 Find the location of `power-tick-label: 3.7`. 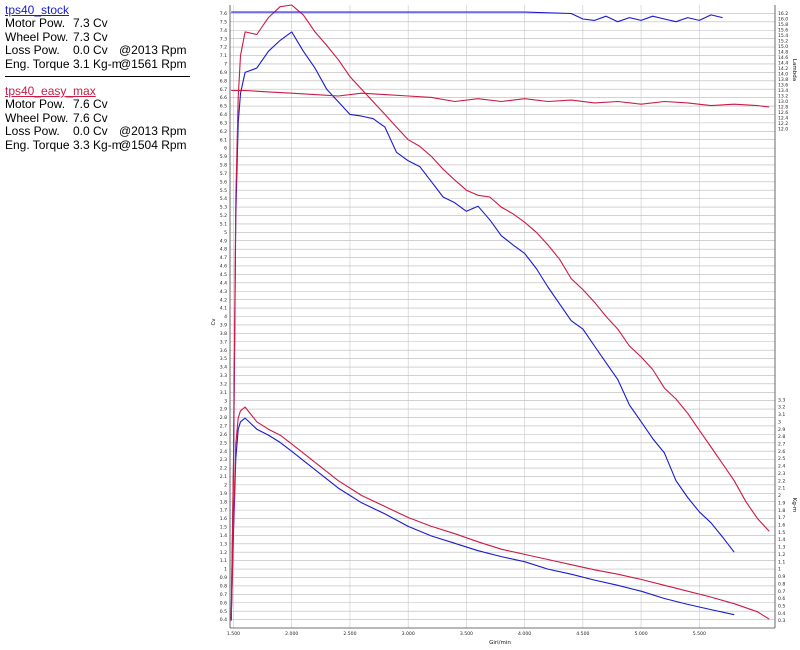

power-tick-label: 3.7 is located at coordinates (223, 342).